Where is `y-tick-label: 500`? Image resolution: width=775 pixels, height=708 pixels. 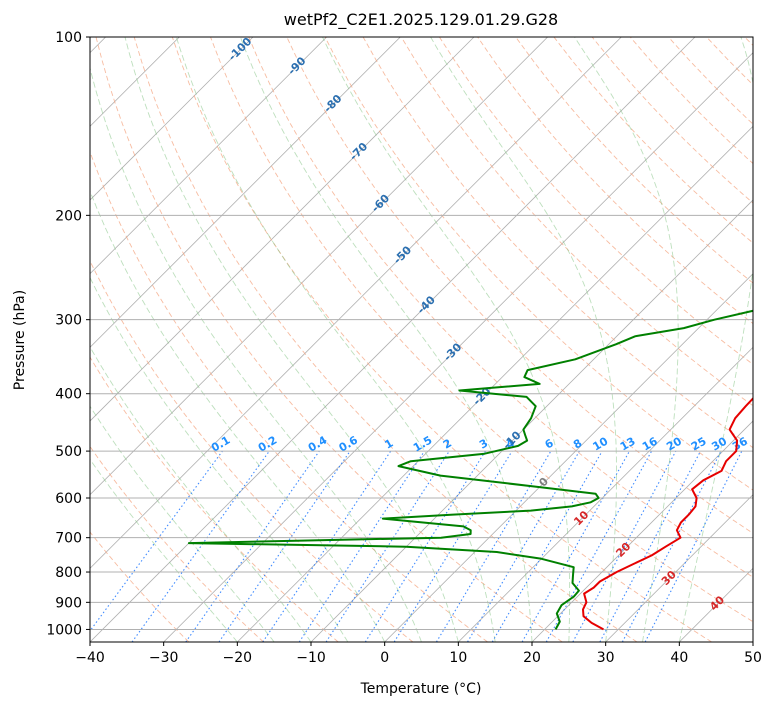 y-tick-label: 500 is located at coordinates (68, 452).